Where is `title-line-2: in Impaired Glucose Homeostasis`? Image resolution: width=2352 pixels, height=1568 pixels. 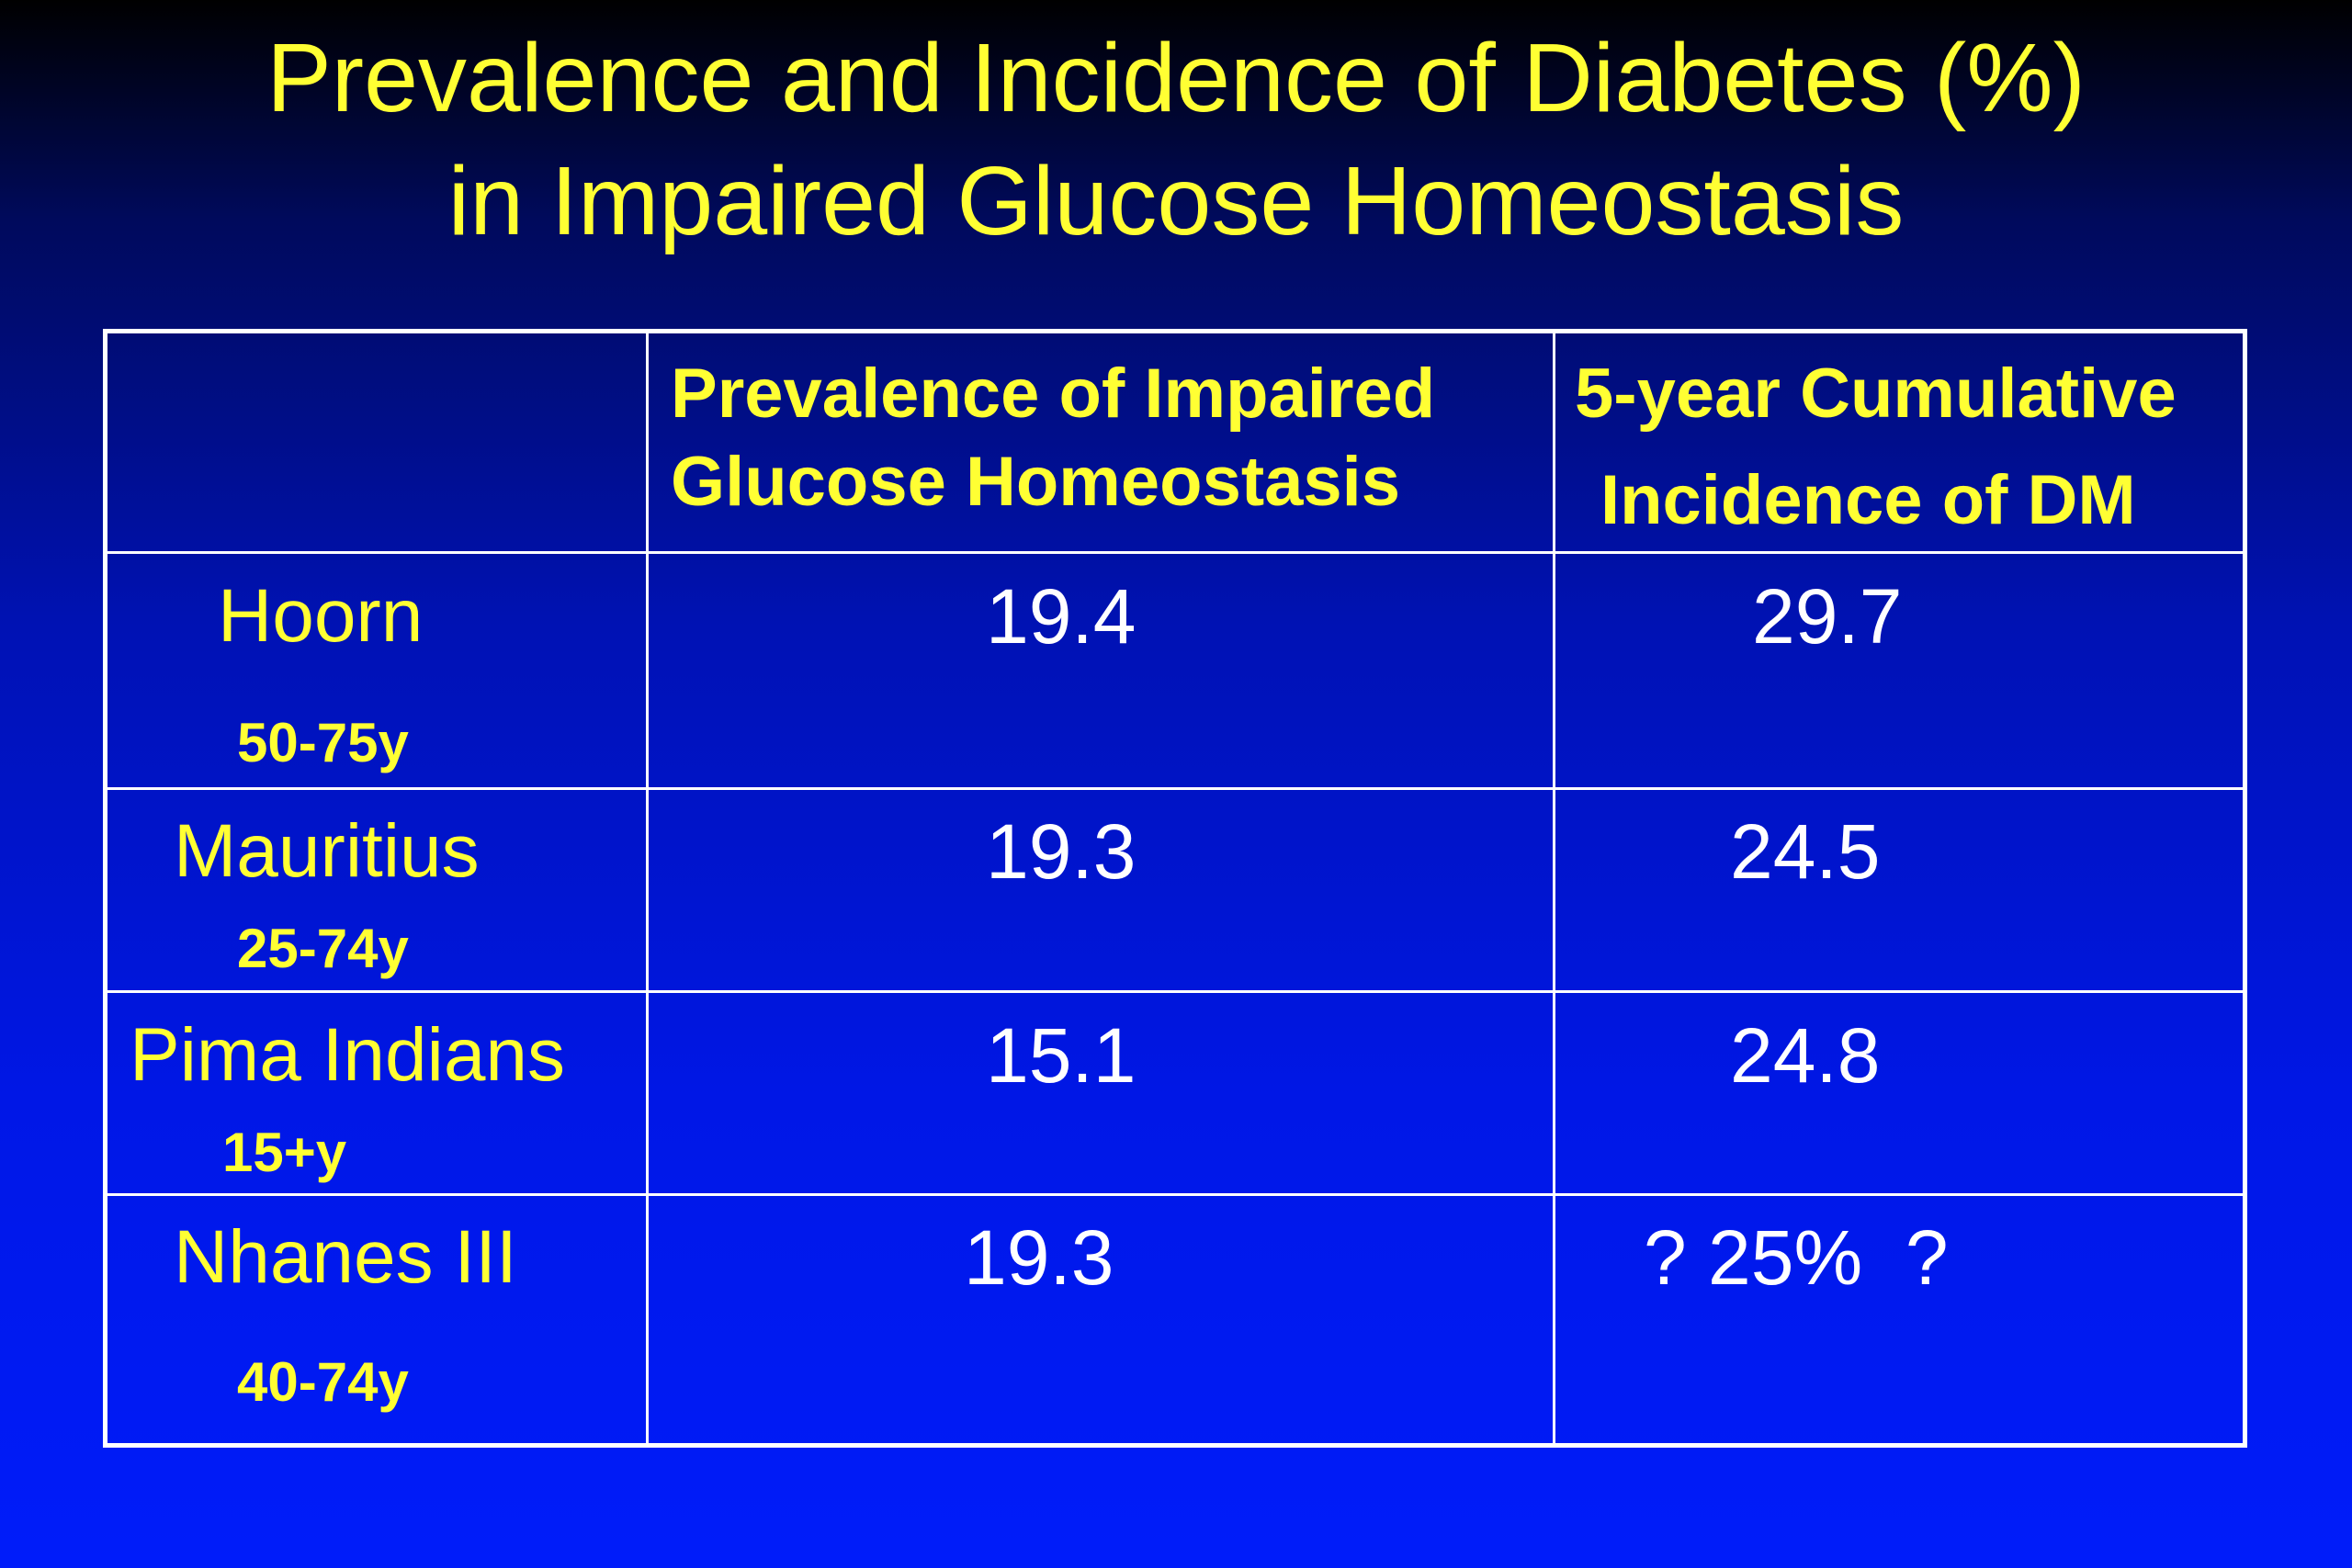
title-line-2: in Impaired Glucose Homeostasis is located at coordinates (1176, 201).